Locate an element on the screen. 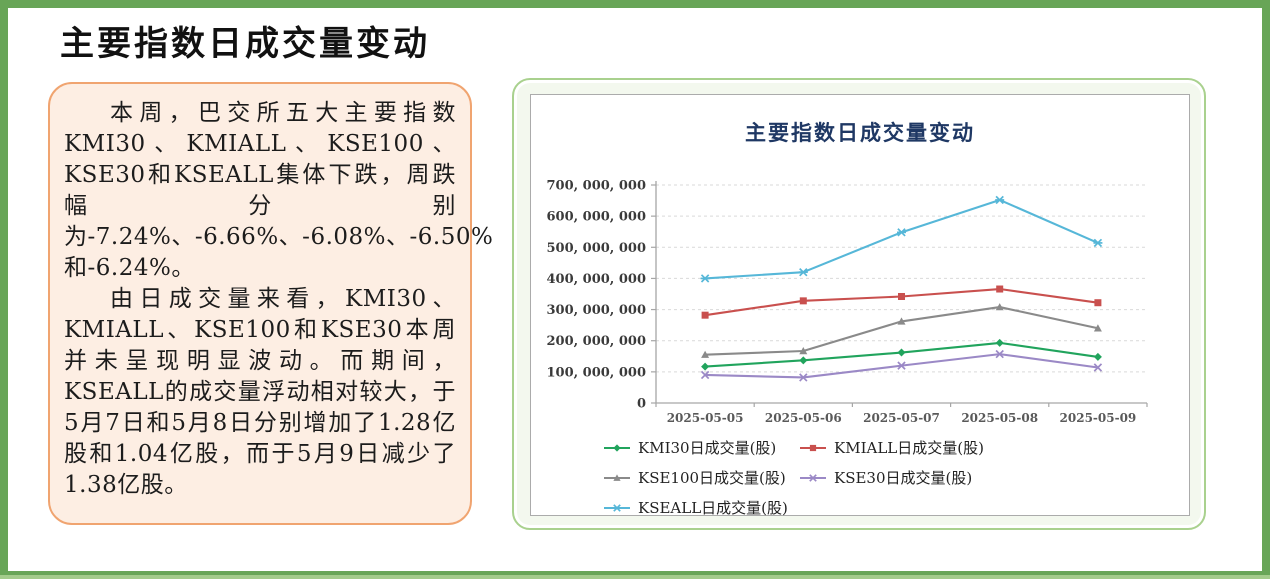 This screenshot has height=579, width=1270. legend-item: KSE30日成交量(股) is located at coordinates (897, 477).